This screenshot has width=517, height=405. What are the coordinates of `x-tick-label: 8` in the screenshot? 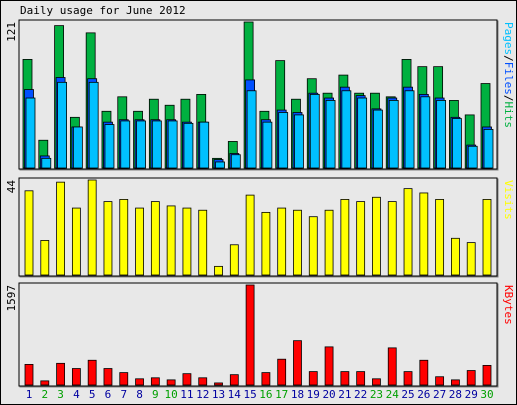 It's located at (139, 394).